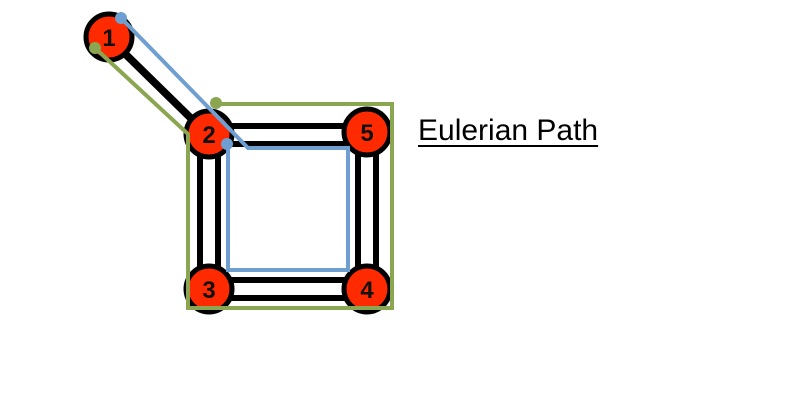 The height and width of the screenshot is (413, 800). I want to click on node-2-label: 2, so click(208, 135).